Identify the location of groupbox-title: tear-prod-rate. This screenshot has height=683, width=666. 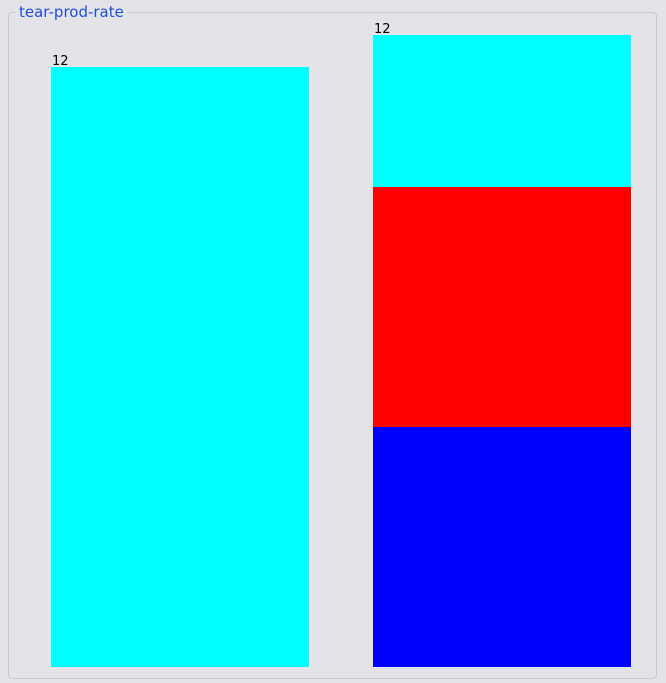
(71, 12).